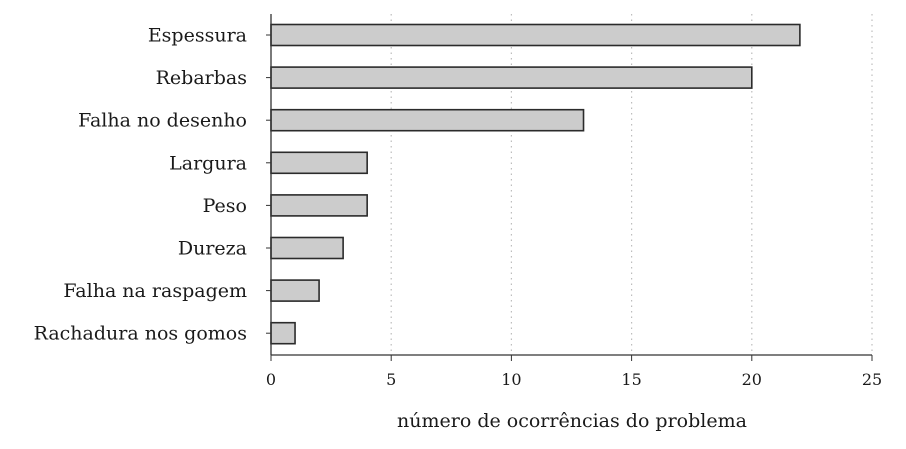 The width and height of the screenshot is (906, 449). Describe the element at coordinates (197, 36) in the screenshot. I see `category-label: Espessura` at that location.